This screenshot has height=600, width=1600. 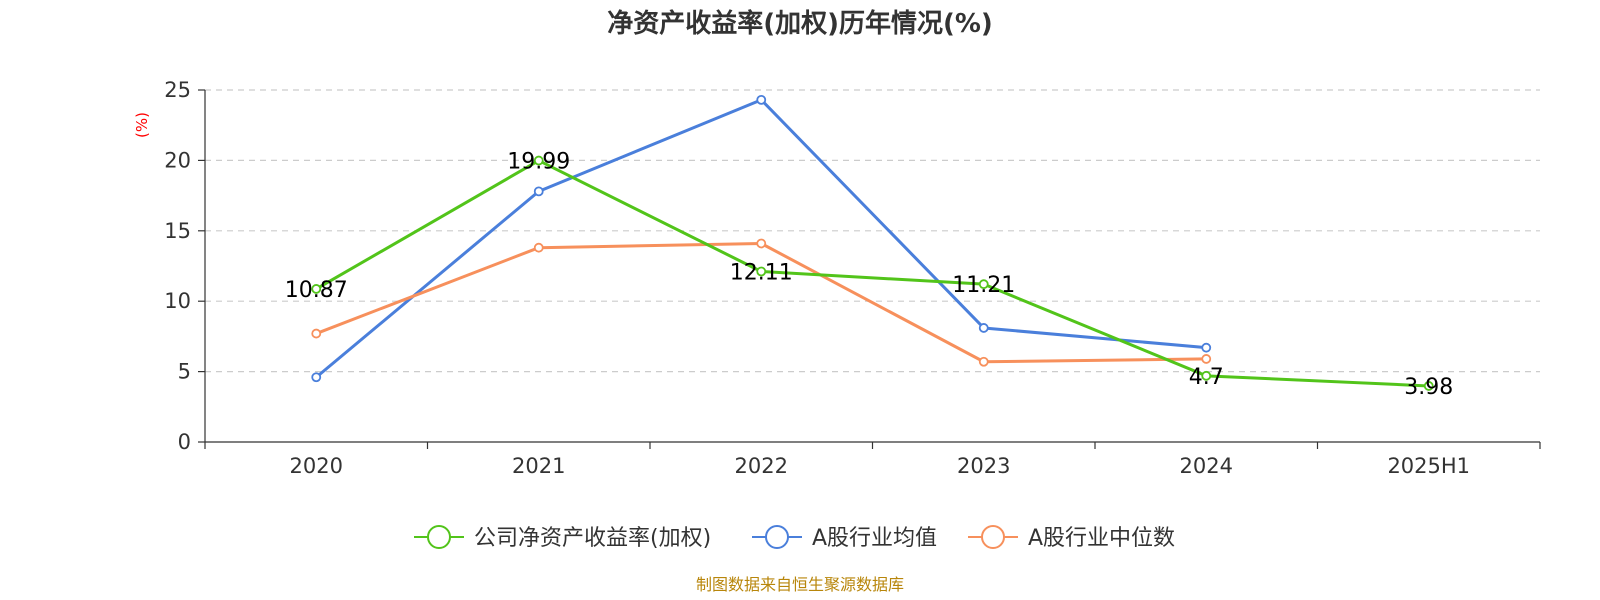 I want to click on legend-label: A股行业中位数, so click(x=1101, y=538).